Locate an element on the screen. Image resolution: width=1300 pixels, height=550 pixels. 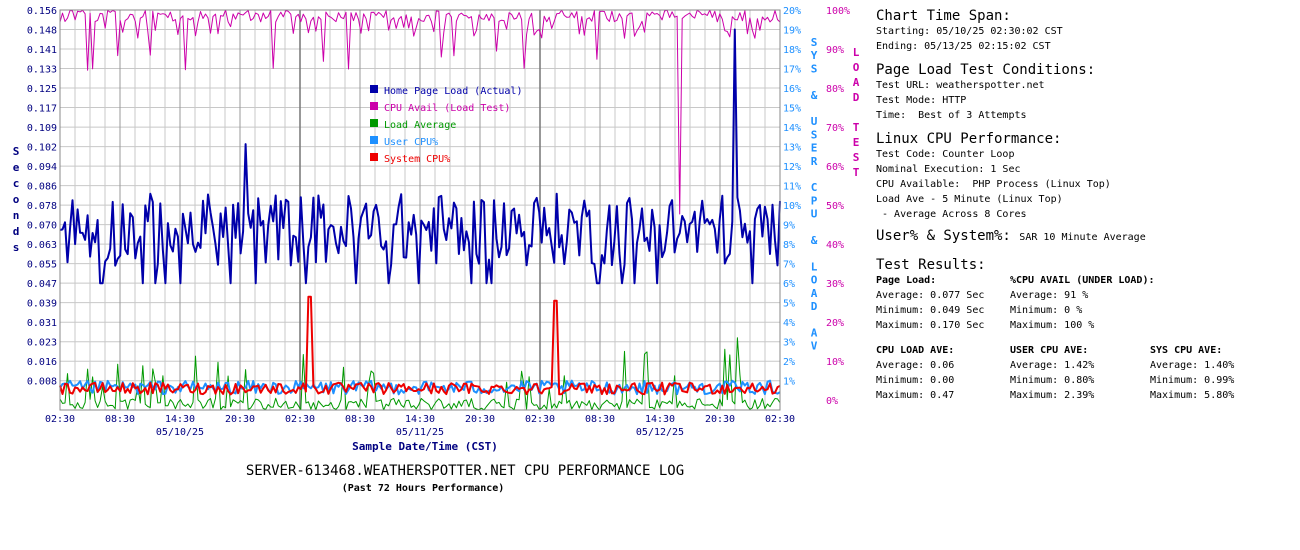
axis-title-letter: D is located at coordinates (856, 97).